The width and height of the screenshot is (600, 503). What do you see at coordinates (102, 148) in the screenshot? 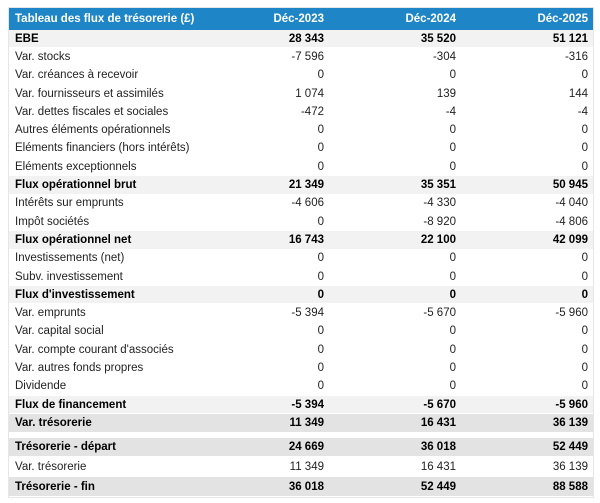
I see `row-label: Eléments financiers (hors intérêts)` at bounding box center [102, 148].